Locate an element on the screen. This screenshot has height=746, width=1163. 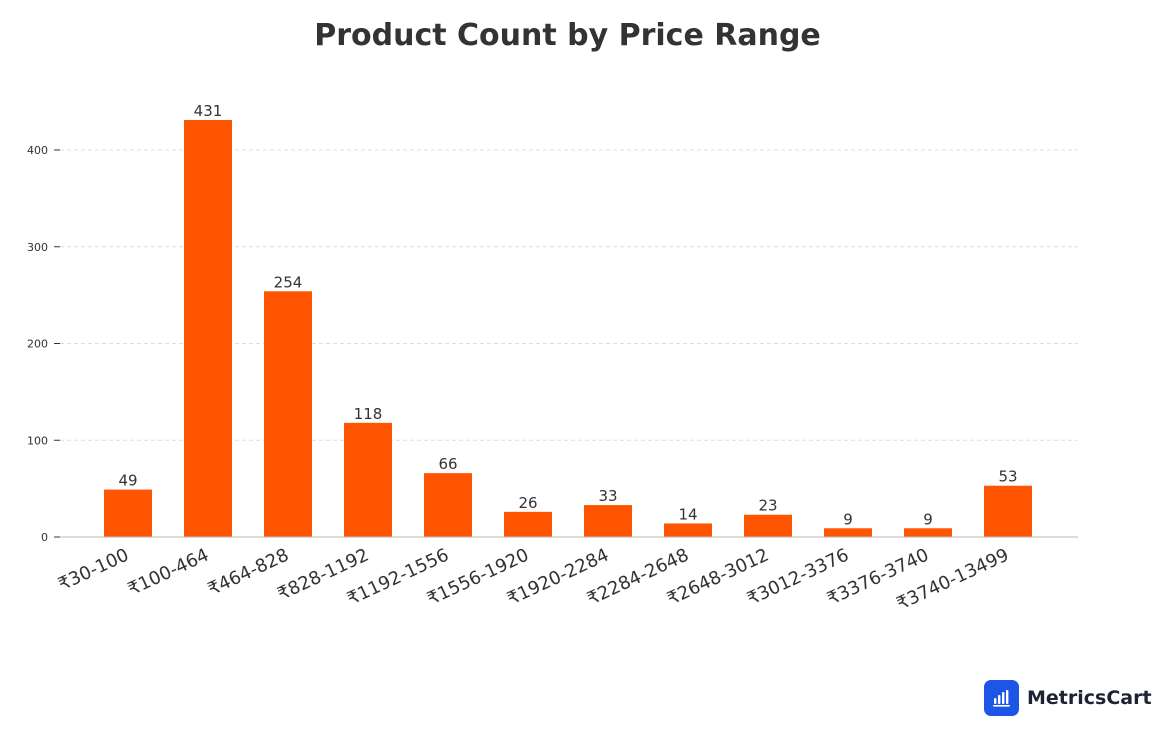
data-label: 23 is located at coordinates (767, 506).